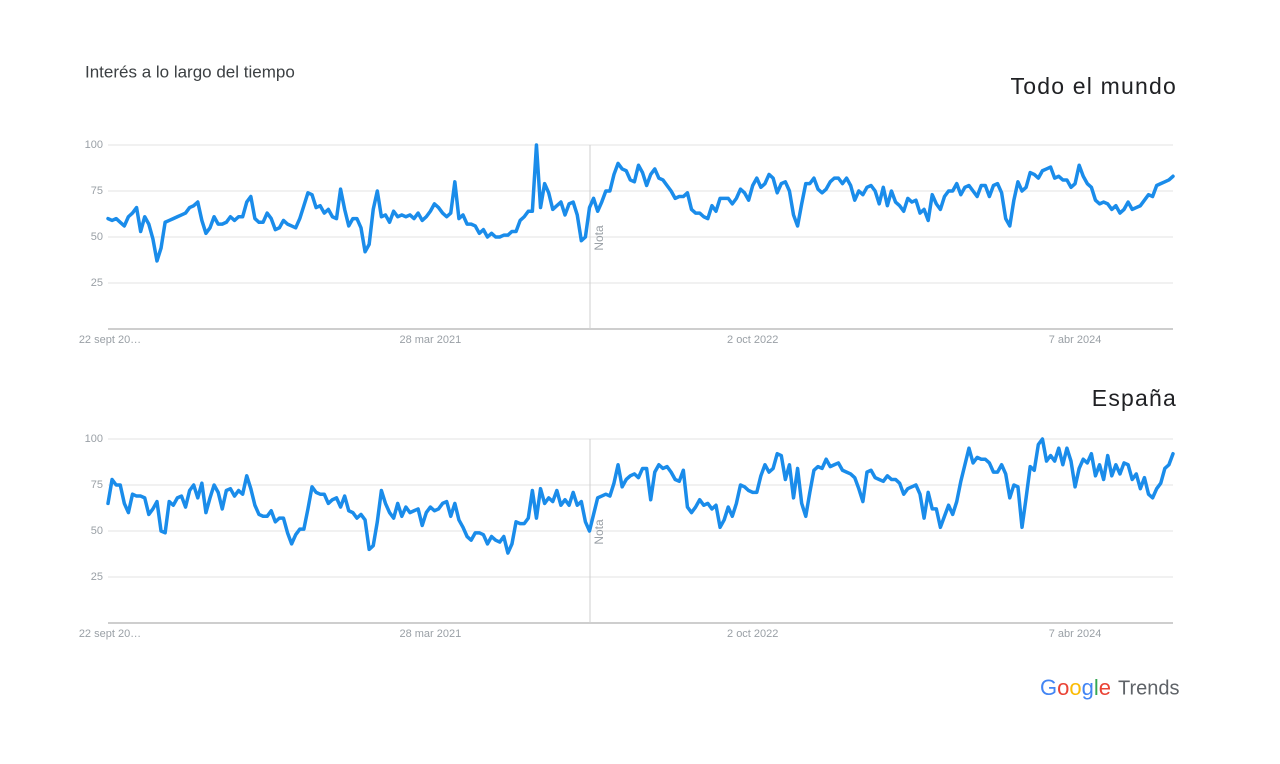 The image size is (1280, 764). I want to click on chart-title: Todo el mundo, so click(1094, 86).